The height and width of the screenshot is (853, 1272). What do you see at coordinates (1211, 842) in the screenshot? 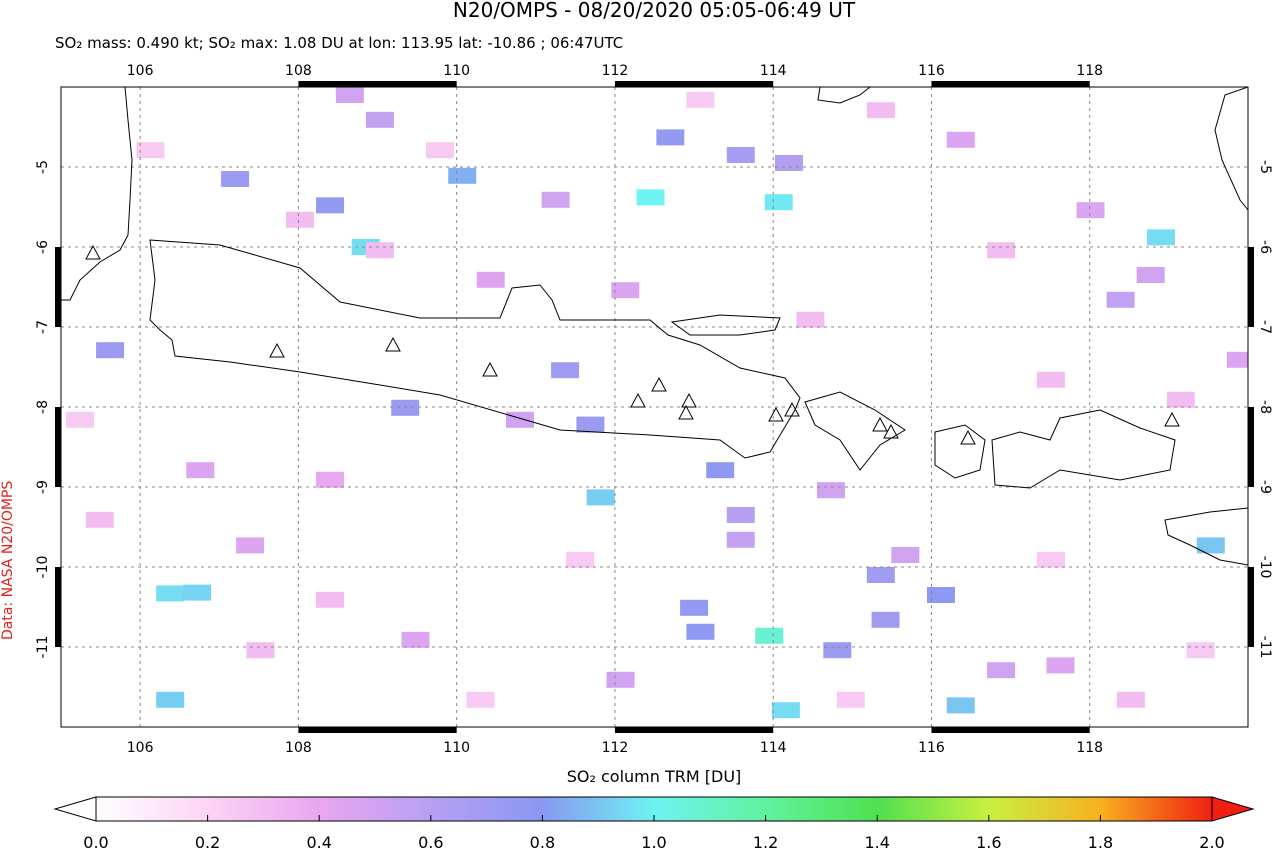
I see `colorbar-tick-label: 2.0` at bounding box center [1211, 842].